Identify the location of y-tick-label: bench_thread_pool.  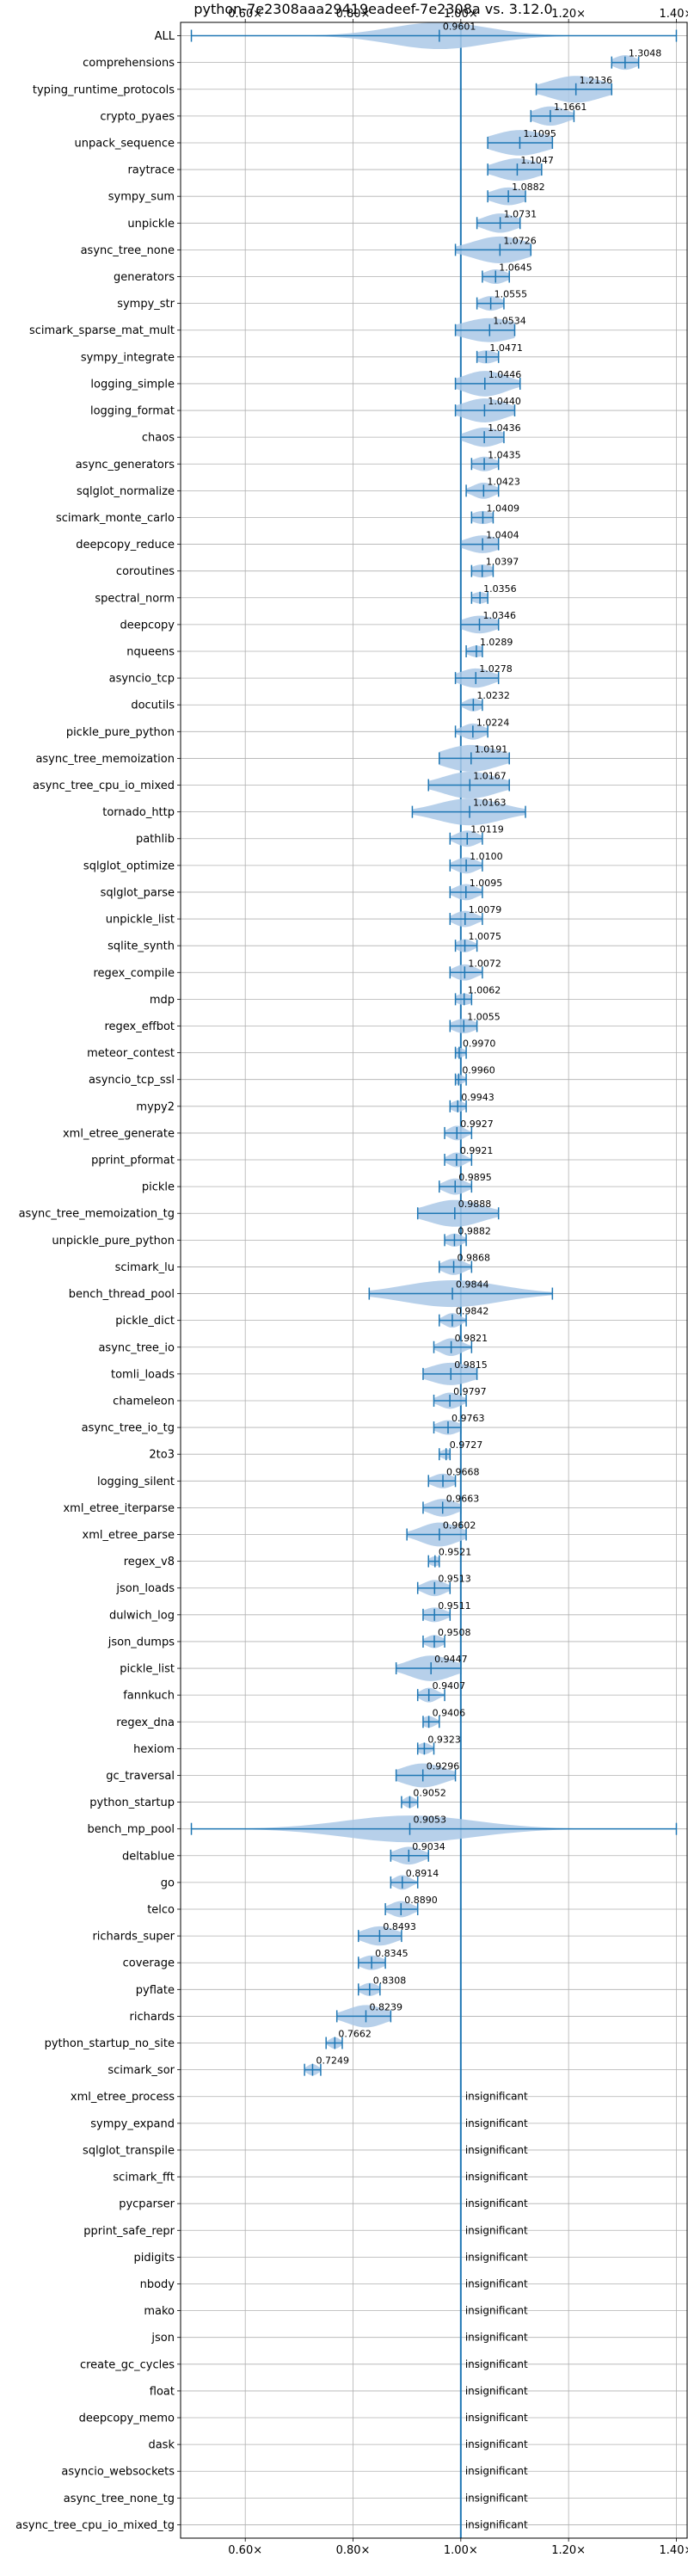
(122, 1294).